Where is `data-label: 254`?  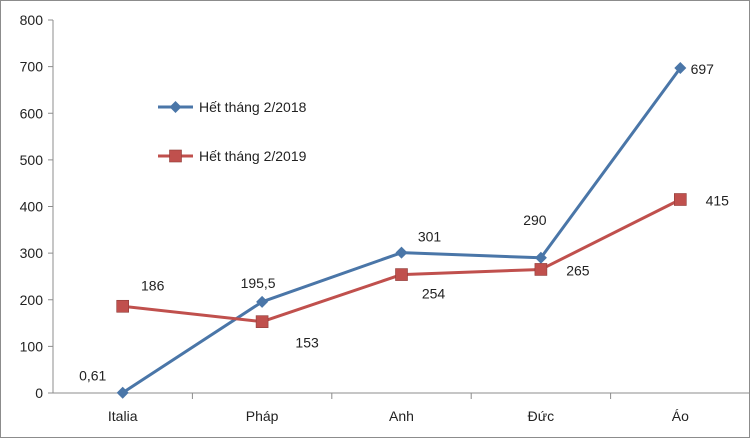
data-label: 254 is located at coordinates (434, 294).